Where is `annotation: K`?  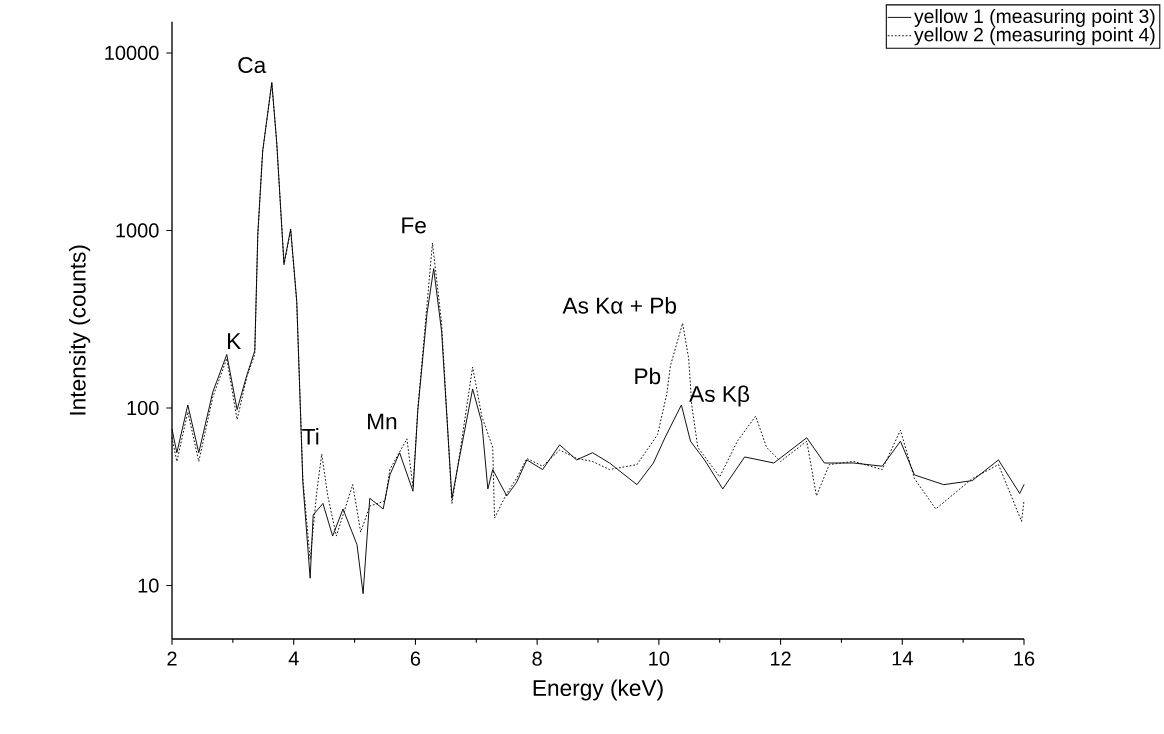 annotation: K is located at coordinates (235, 341).